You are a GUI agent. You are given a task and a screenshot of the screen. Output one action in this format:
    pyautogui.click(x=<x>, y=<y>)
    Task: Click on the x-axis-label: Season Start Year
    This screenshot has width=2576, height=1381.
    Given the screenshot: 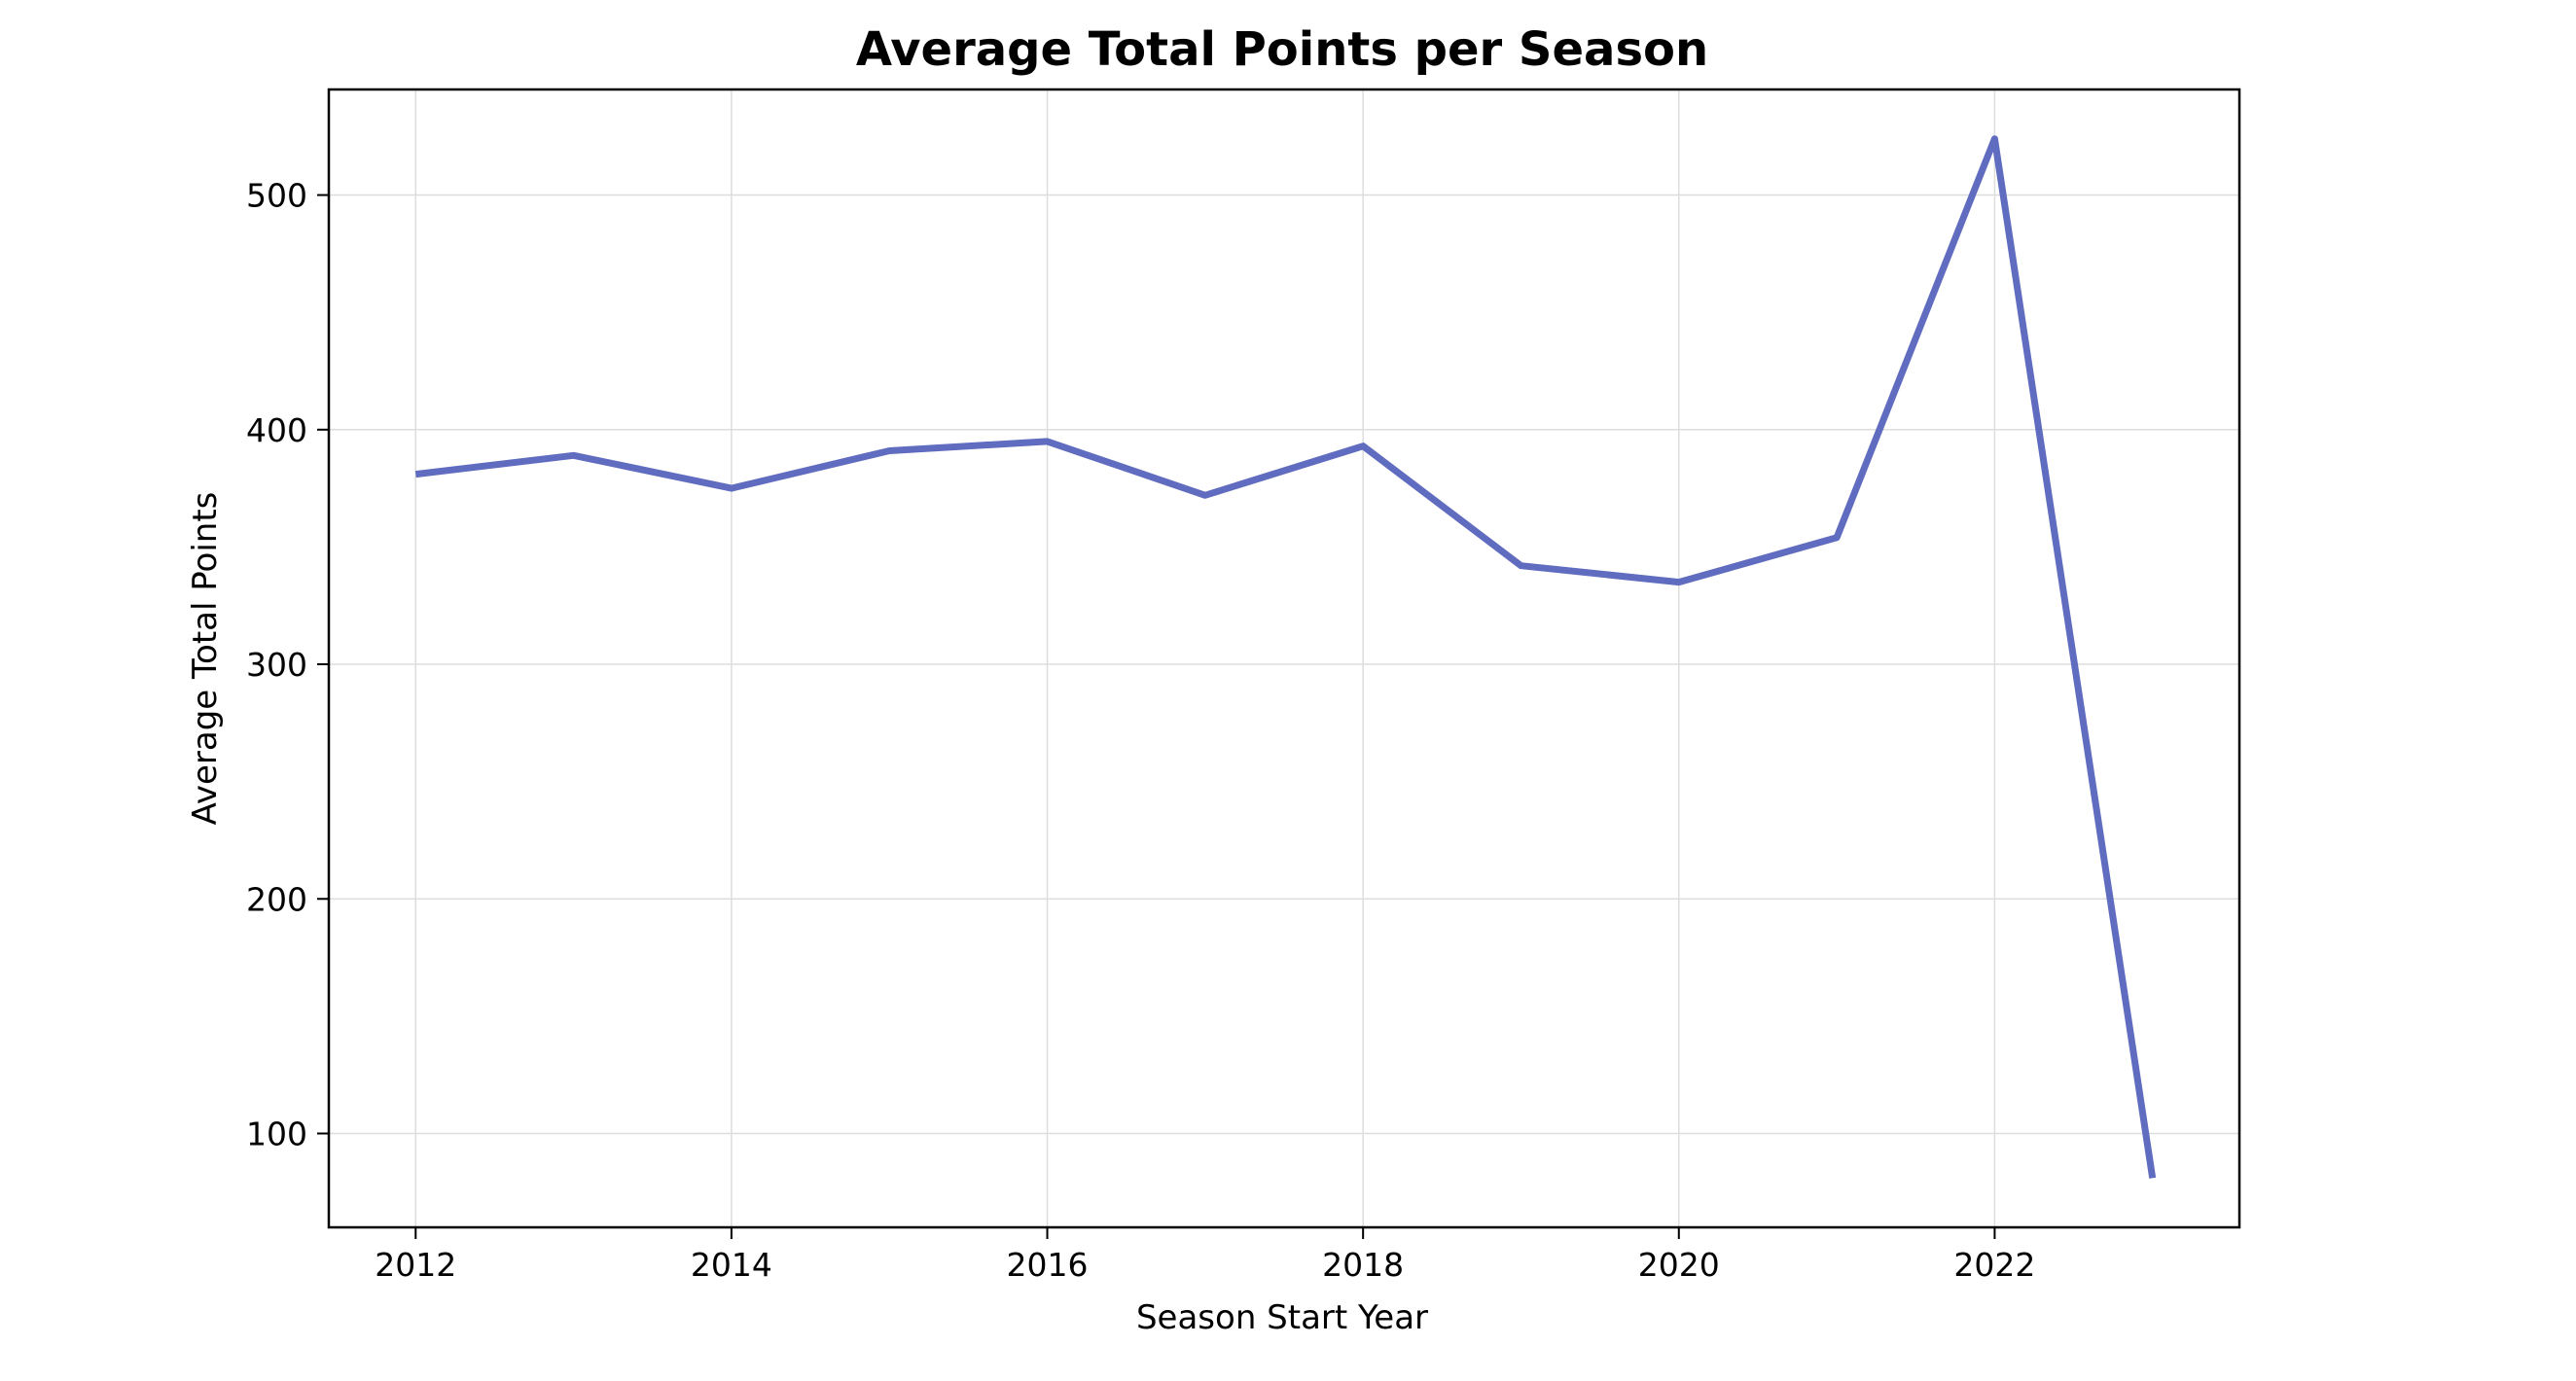 What is the action you would take?
    pyautogui.click(x=1282, y=1317)
    